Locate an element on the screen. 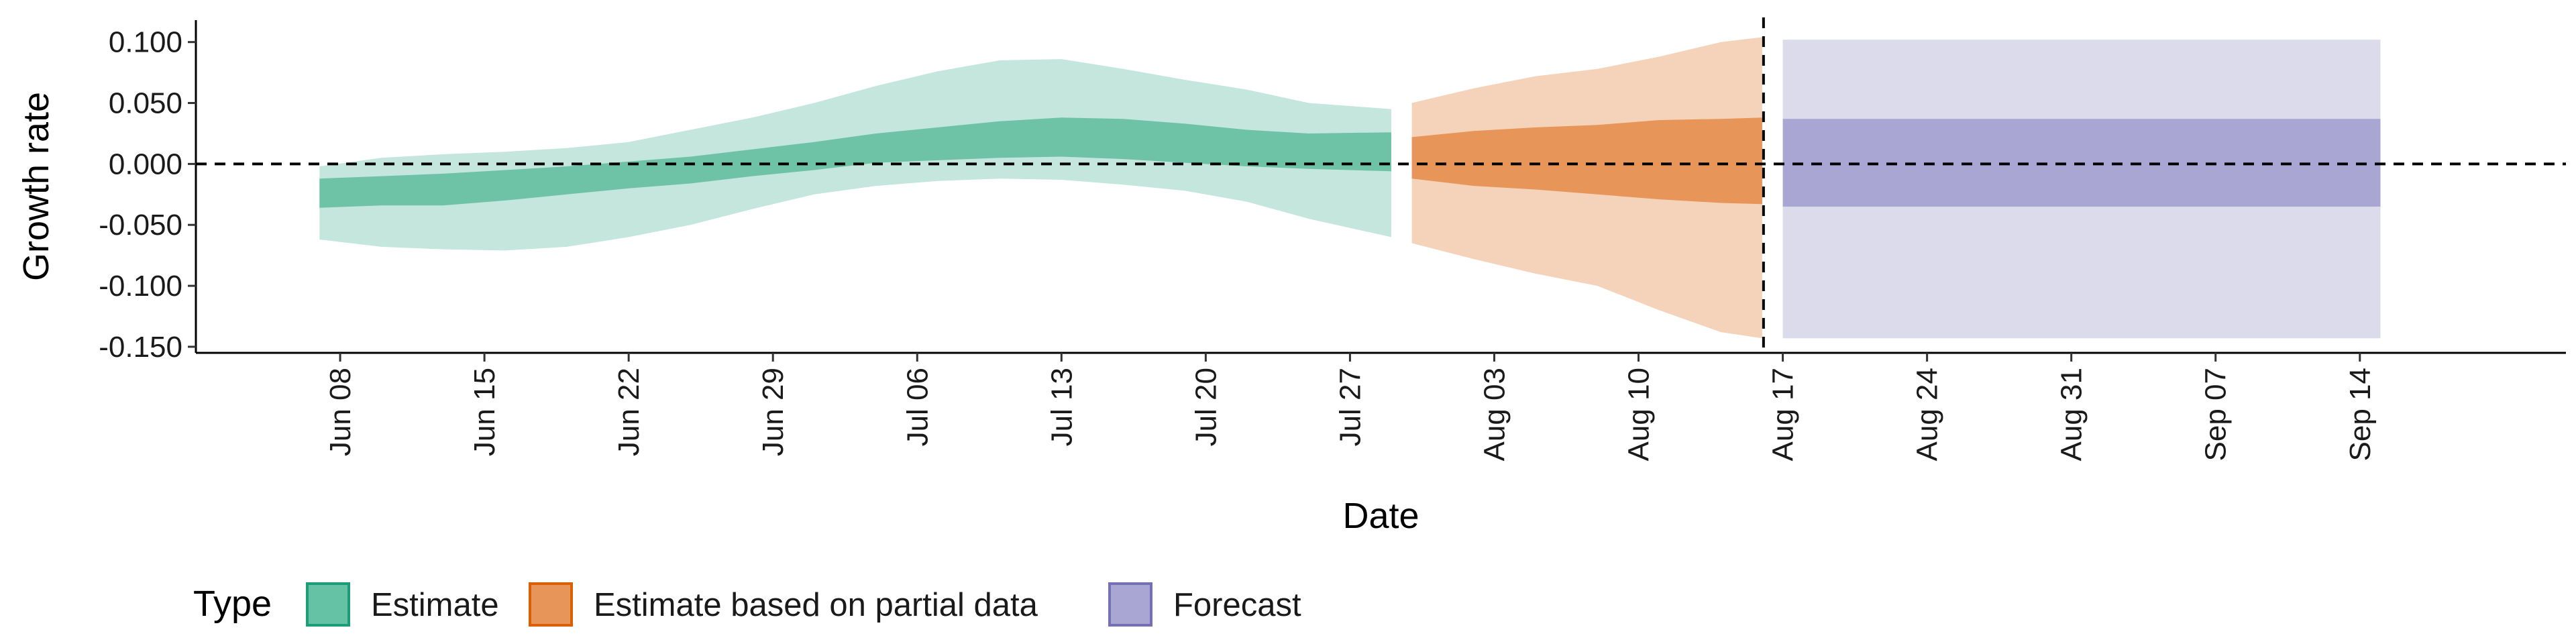 Image resolution: width=2576 pixels, height=644 pixels. x-tick-label: Jun 08 is located at coordinates (340, 412).